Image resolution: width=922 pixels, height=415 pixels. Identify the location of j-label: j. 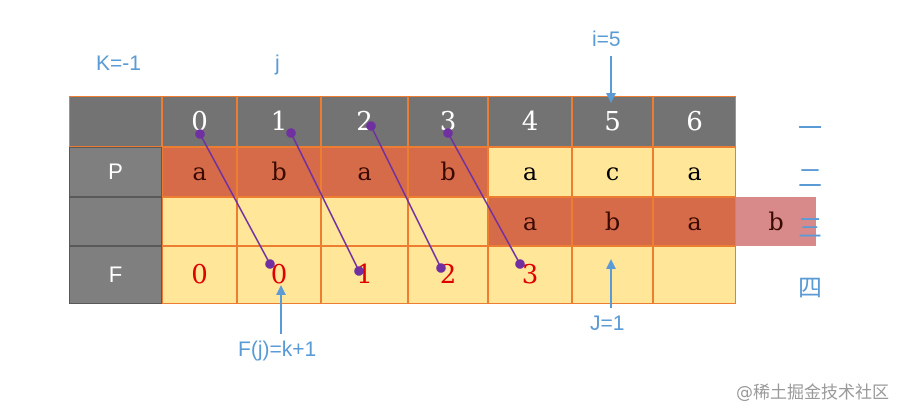
(277, 63).